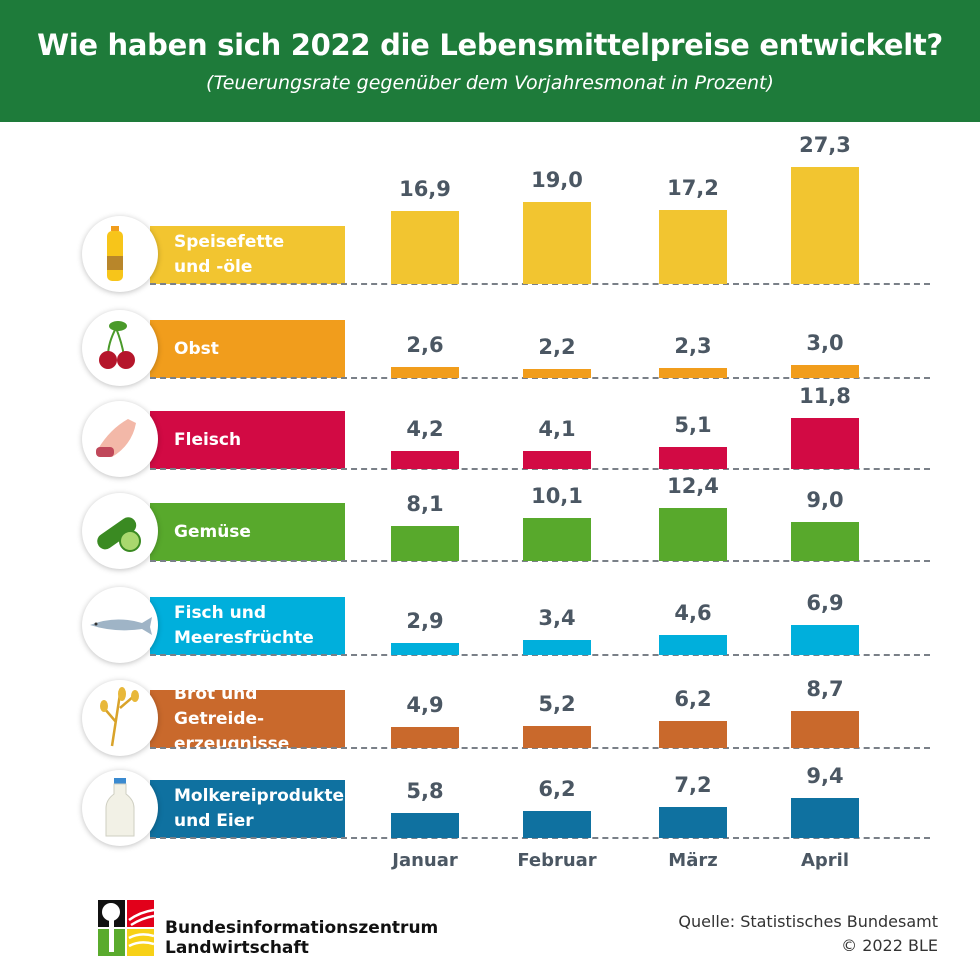 This screenshot has height=980, width=980. I want to click on copyright-text: © 2022 BLE, so click(889, 945).